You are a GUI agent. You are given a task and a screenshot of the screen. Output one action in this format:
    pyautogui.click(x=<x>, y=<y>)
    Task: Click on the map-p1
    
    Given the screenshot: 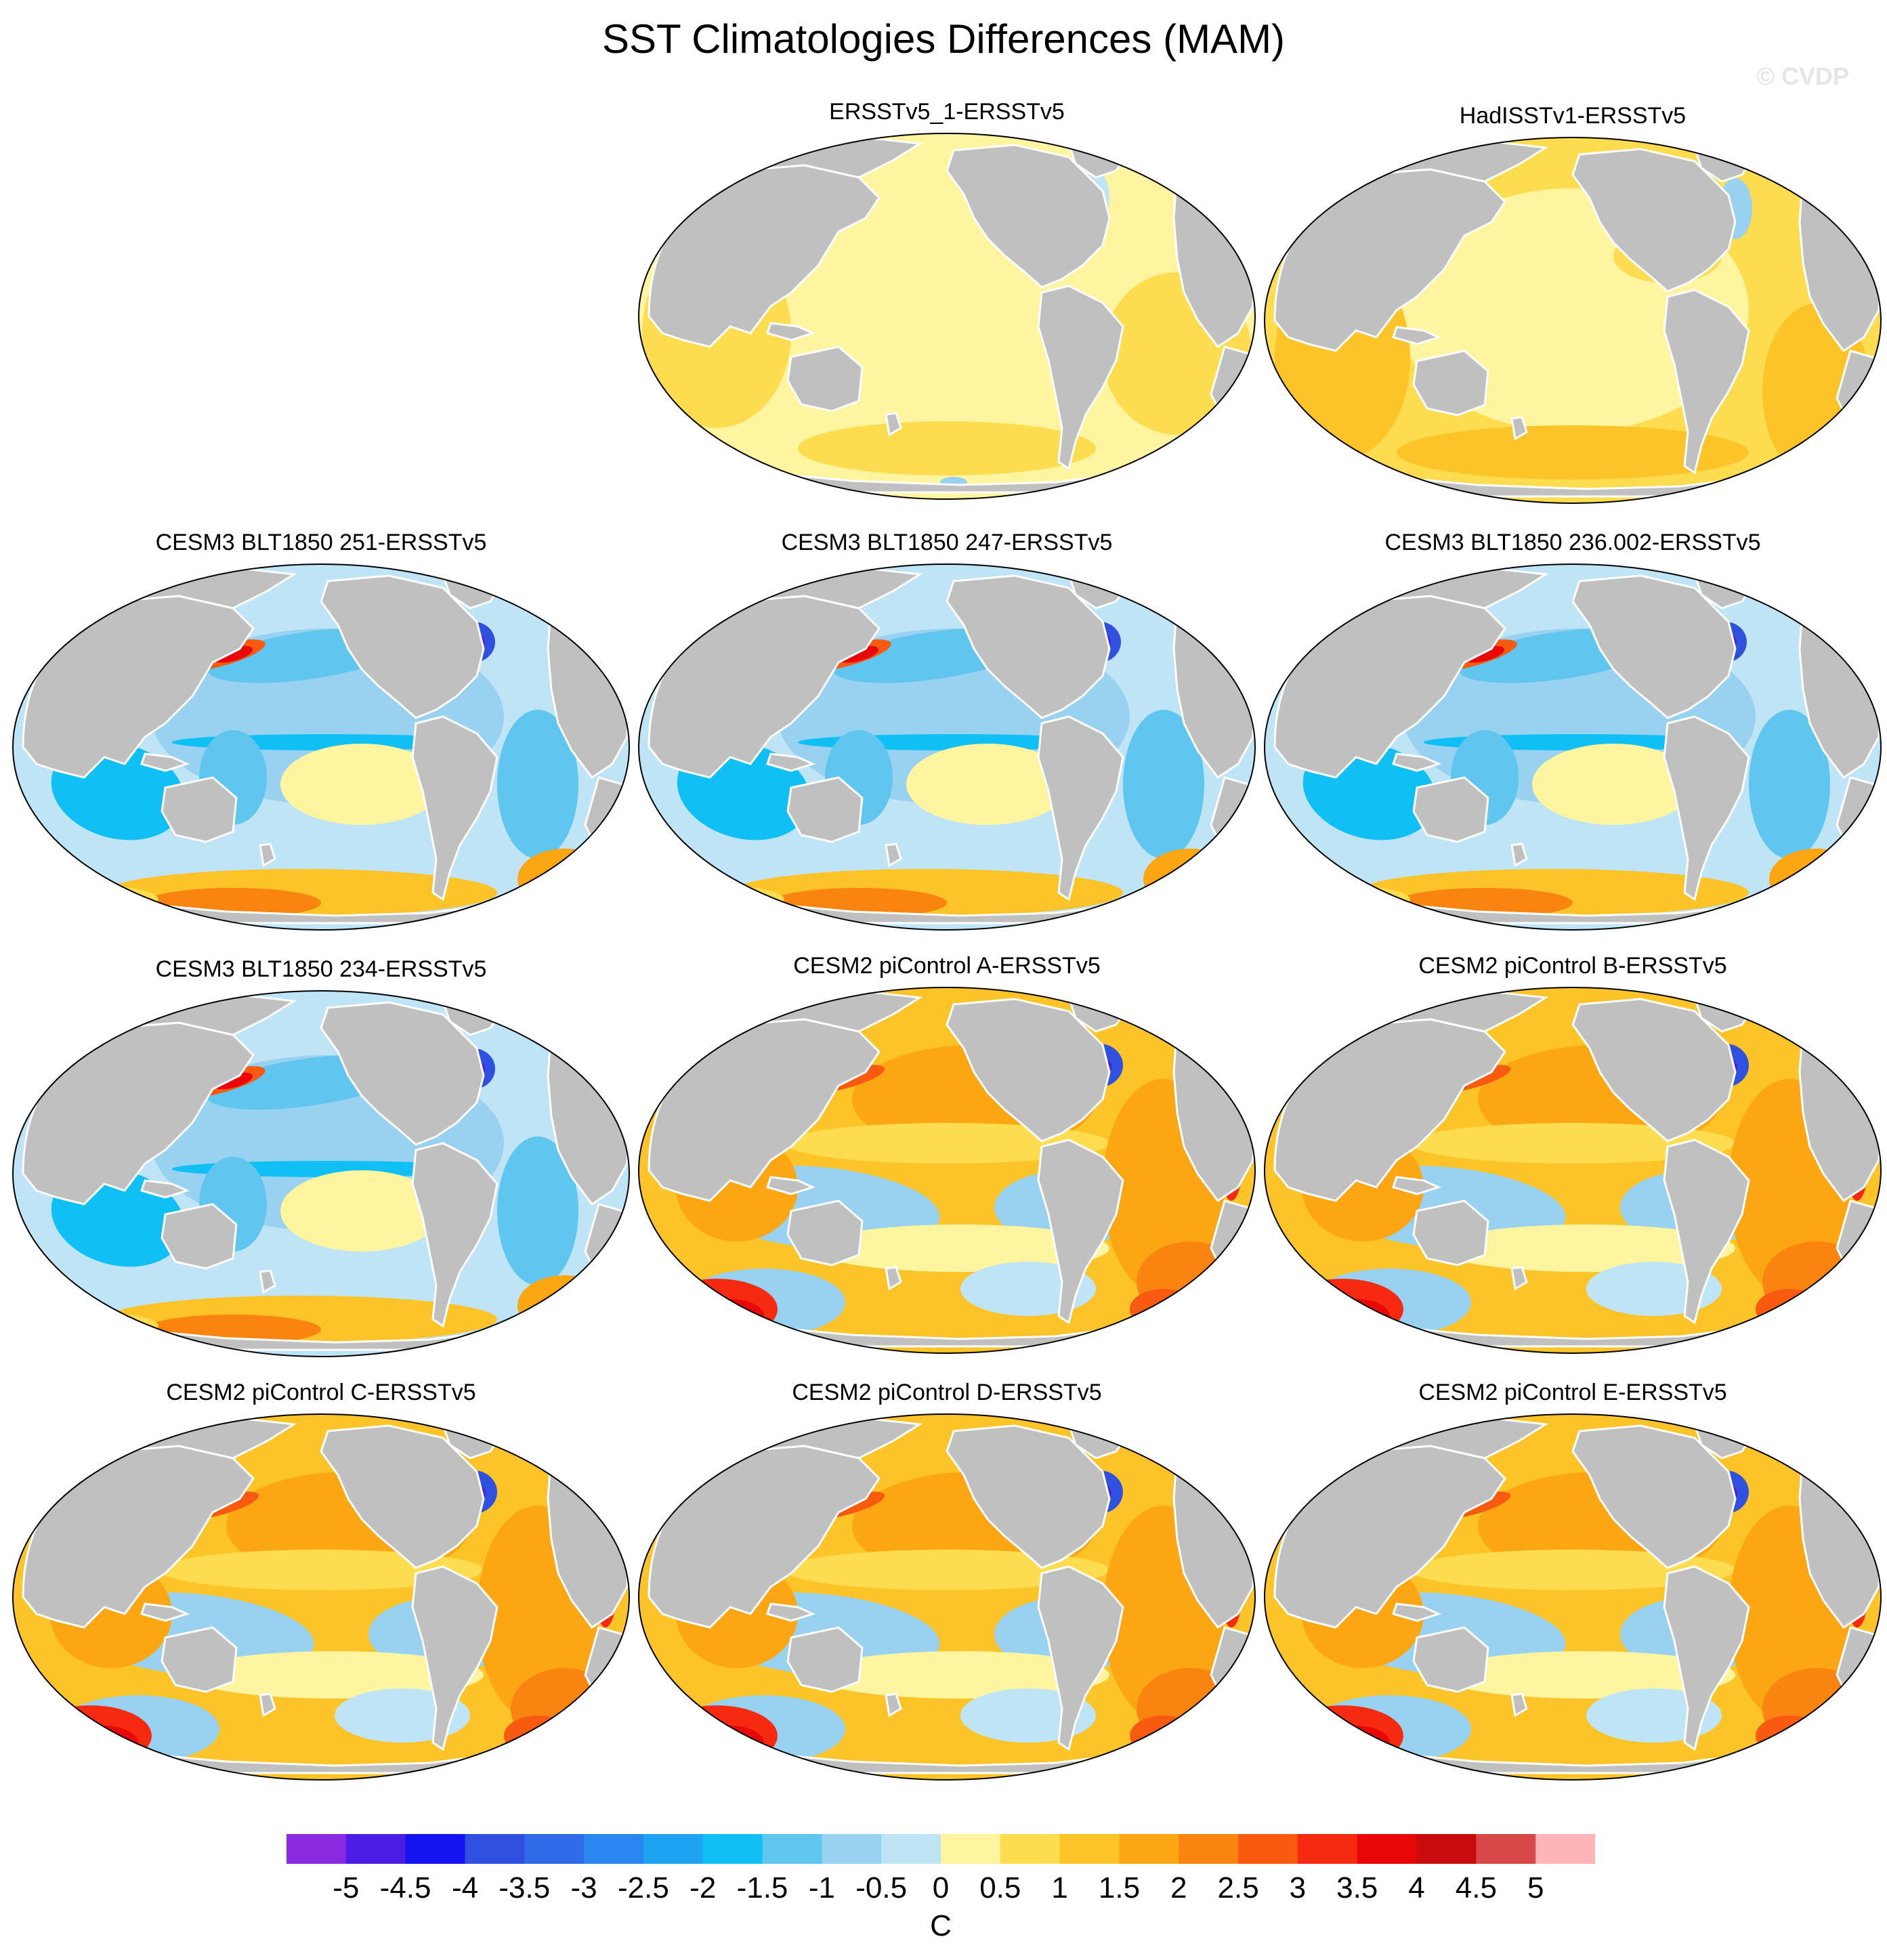 What is the action you would take?
    pyautogui.click(x=947, y=316)
    